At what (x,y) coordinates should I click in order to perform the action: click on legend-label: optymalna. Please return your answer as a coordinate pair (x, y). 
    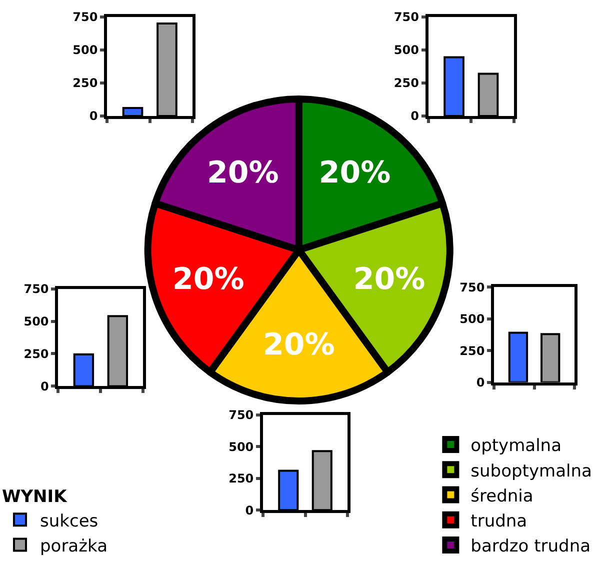
    Looking at the image, I should click on (516, 446).